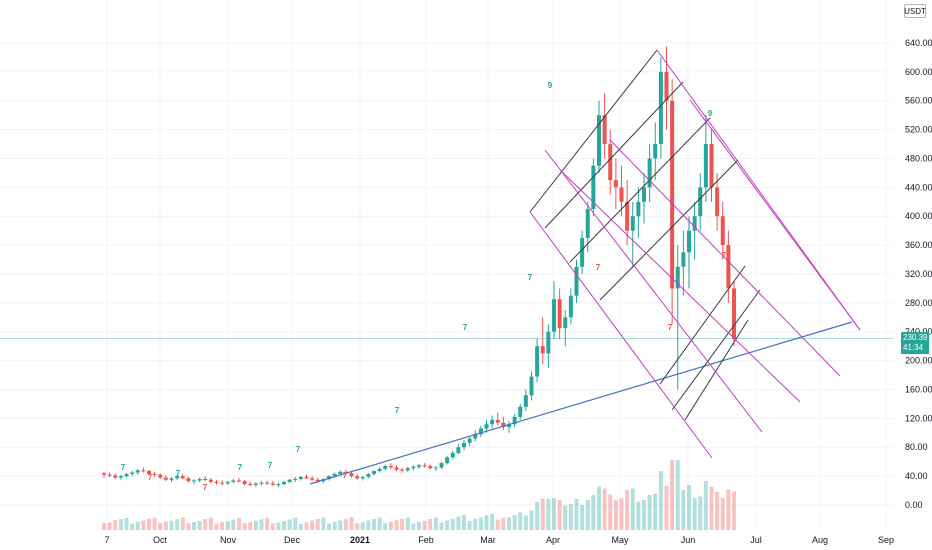 The width and height of the screenshot is (932, 550). Describe the element at coordinates (915, 11) in the screenshot. I see `currency-badge: USDT` at that location.